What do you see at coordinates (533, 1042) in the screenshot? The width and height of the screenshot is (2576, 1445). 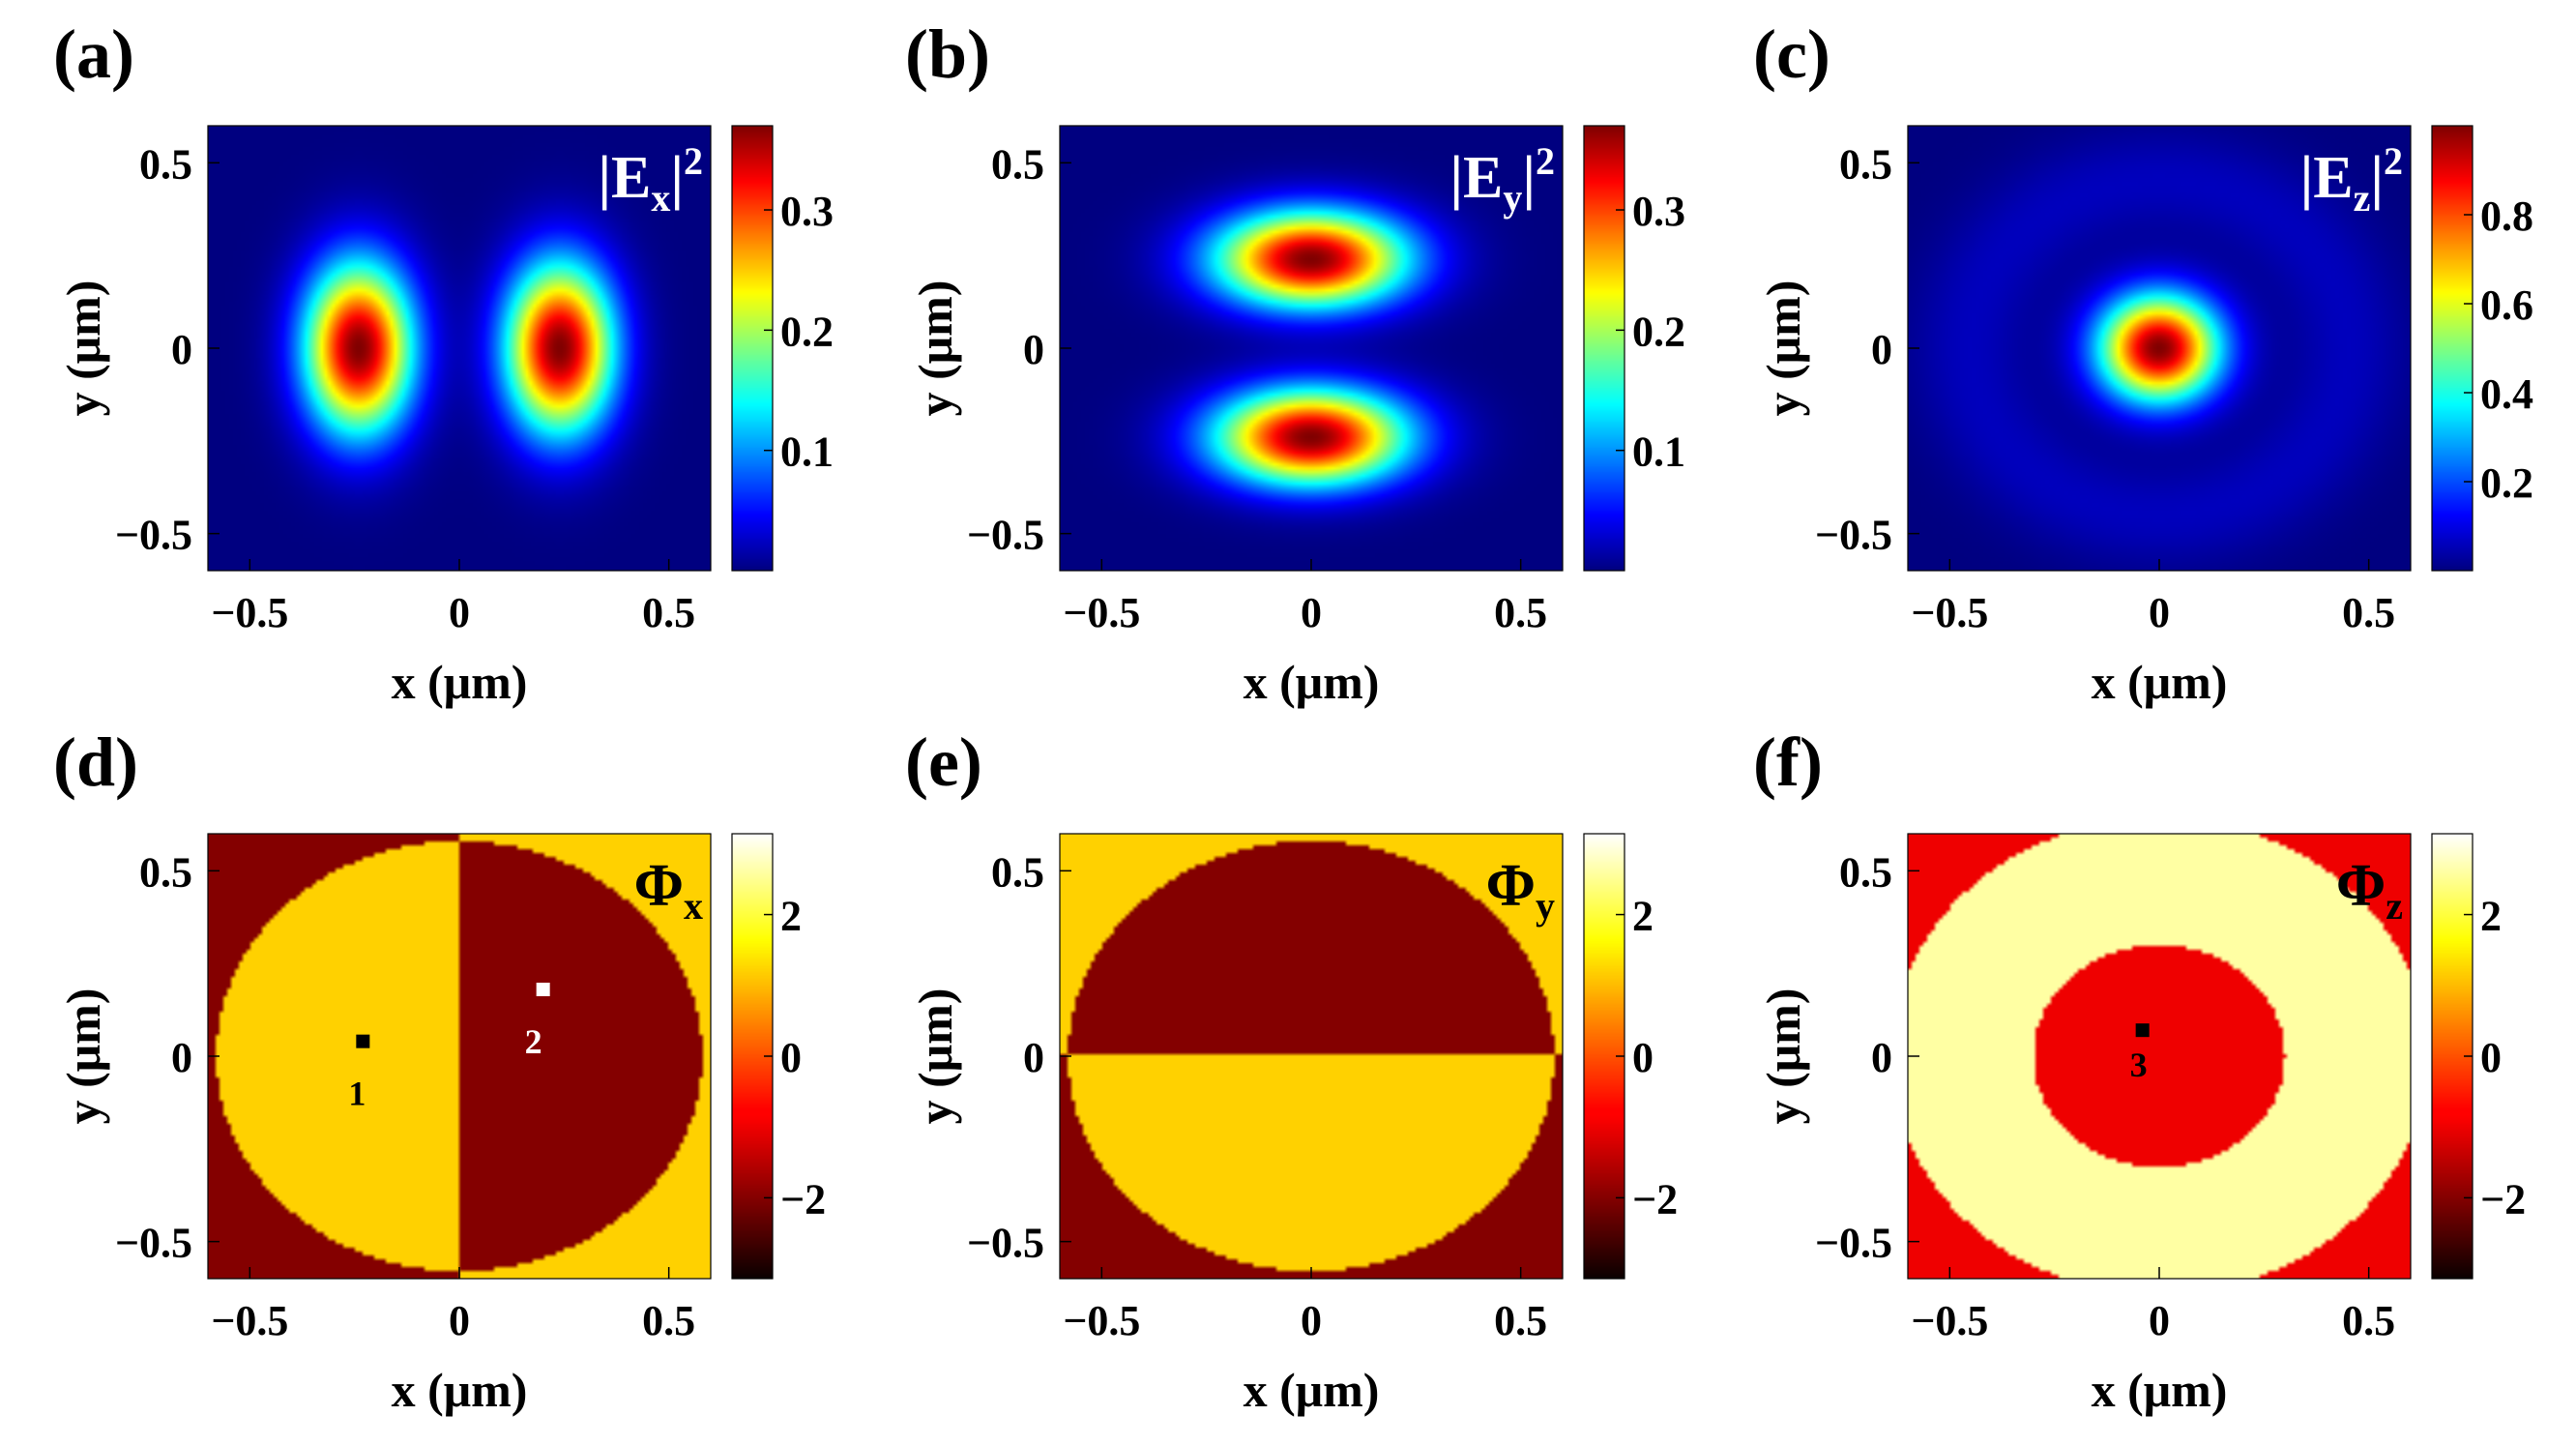 I see `marker-label: 2` at bounding box center [533, 1042].